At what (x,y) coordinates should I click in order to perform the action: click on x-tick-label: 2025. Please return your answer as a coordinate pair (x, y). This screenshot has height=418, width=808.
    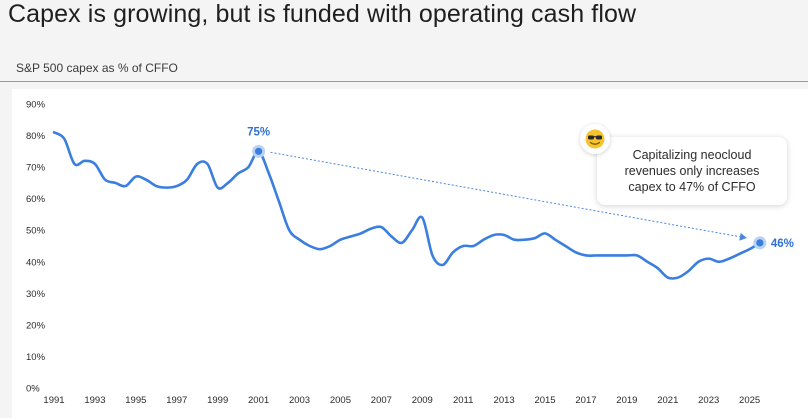
    Looking at the image, I should click on (749, 400).